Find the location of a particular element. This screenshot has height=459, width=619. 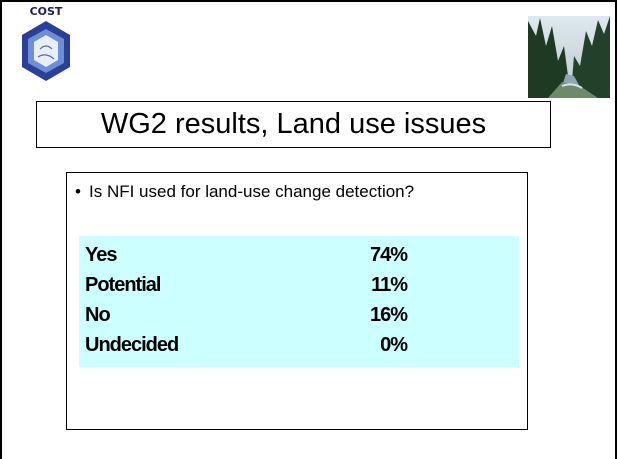

table-row: Potential 11% is located at coordinates (299, 285).